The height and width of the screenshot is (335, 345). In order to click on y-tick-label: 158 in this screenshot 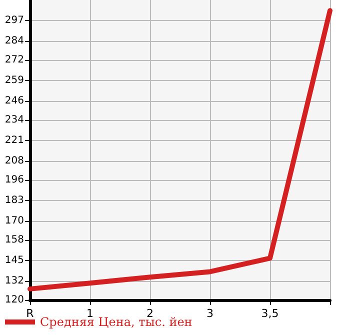, I will do `click(14, 240)`.